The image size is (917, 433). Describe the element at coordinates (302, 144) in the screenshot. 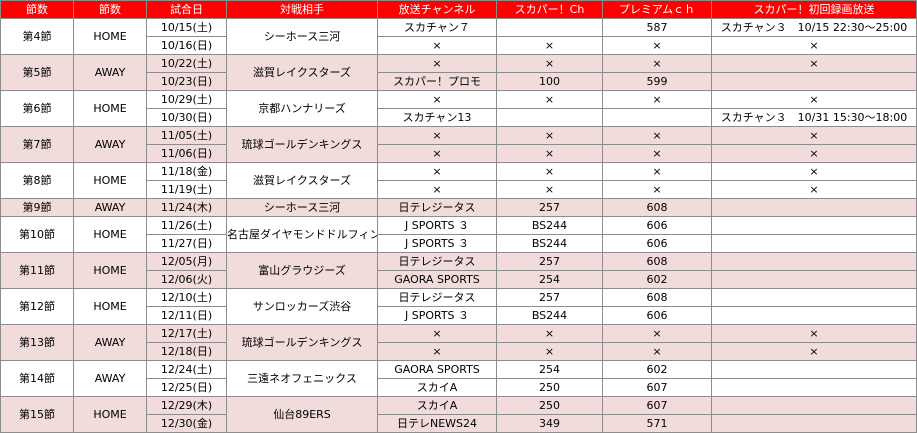

I see `opponent-cell: 琉球ゴールデンキングス` at that location.